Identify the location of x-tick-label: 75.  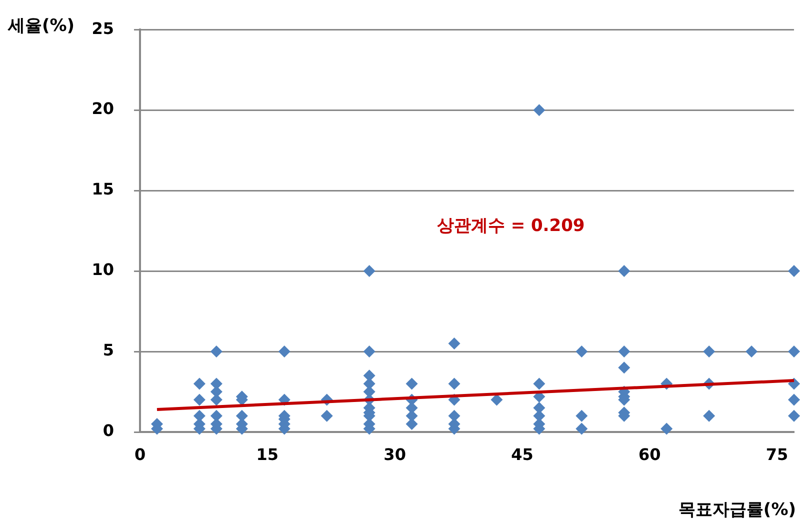
(777, 454).